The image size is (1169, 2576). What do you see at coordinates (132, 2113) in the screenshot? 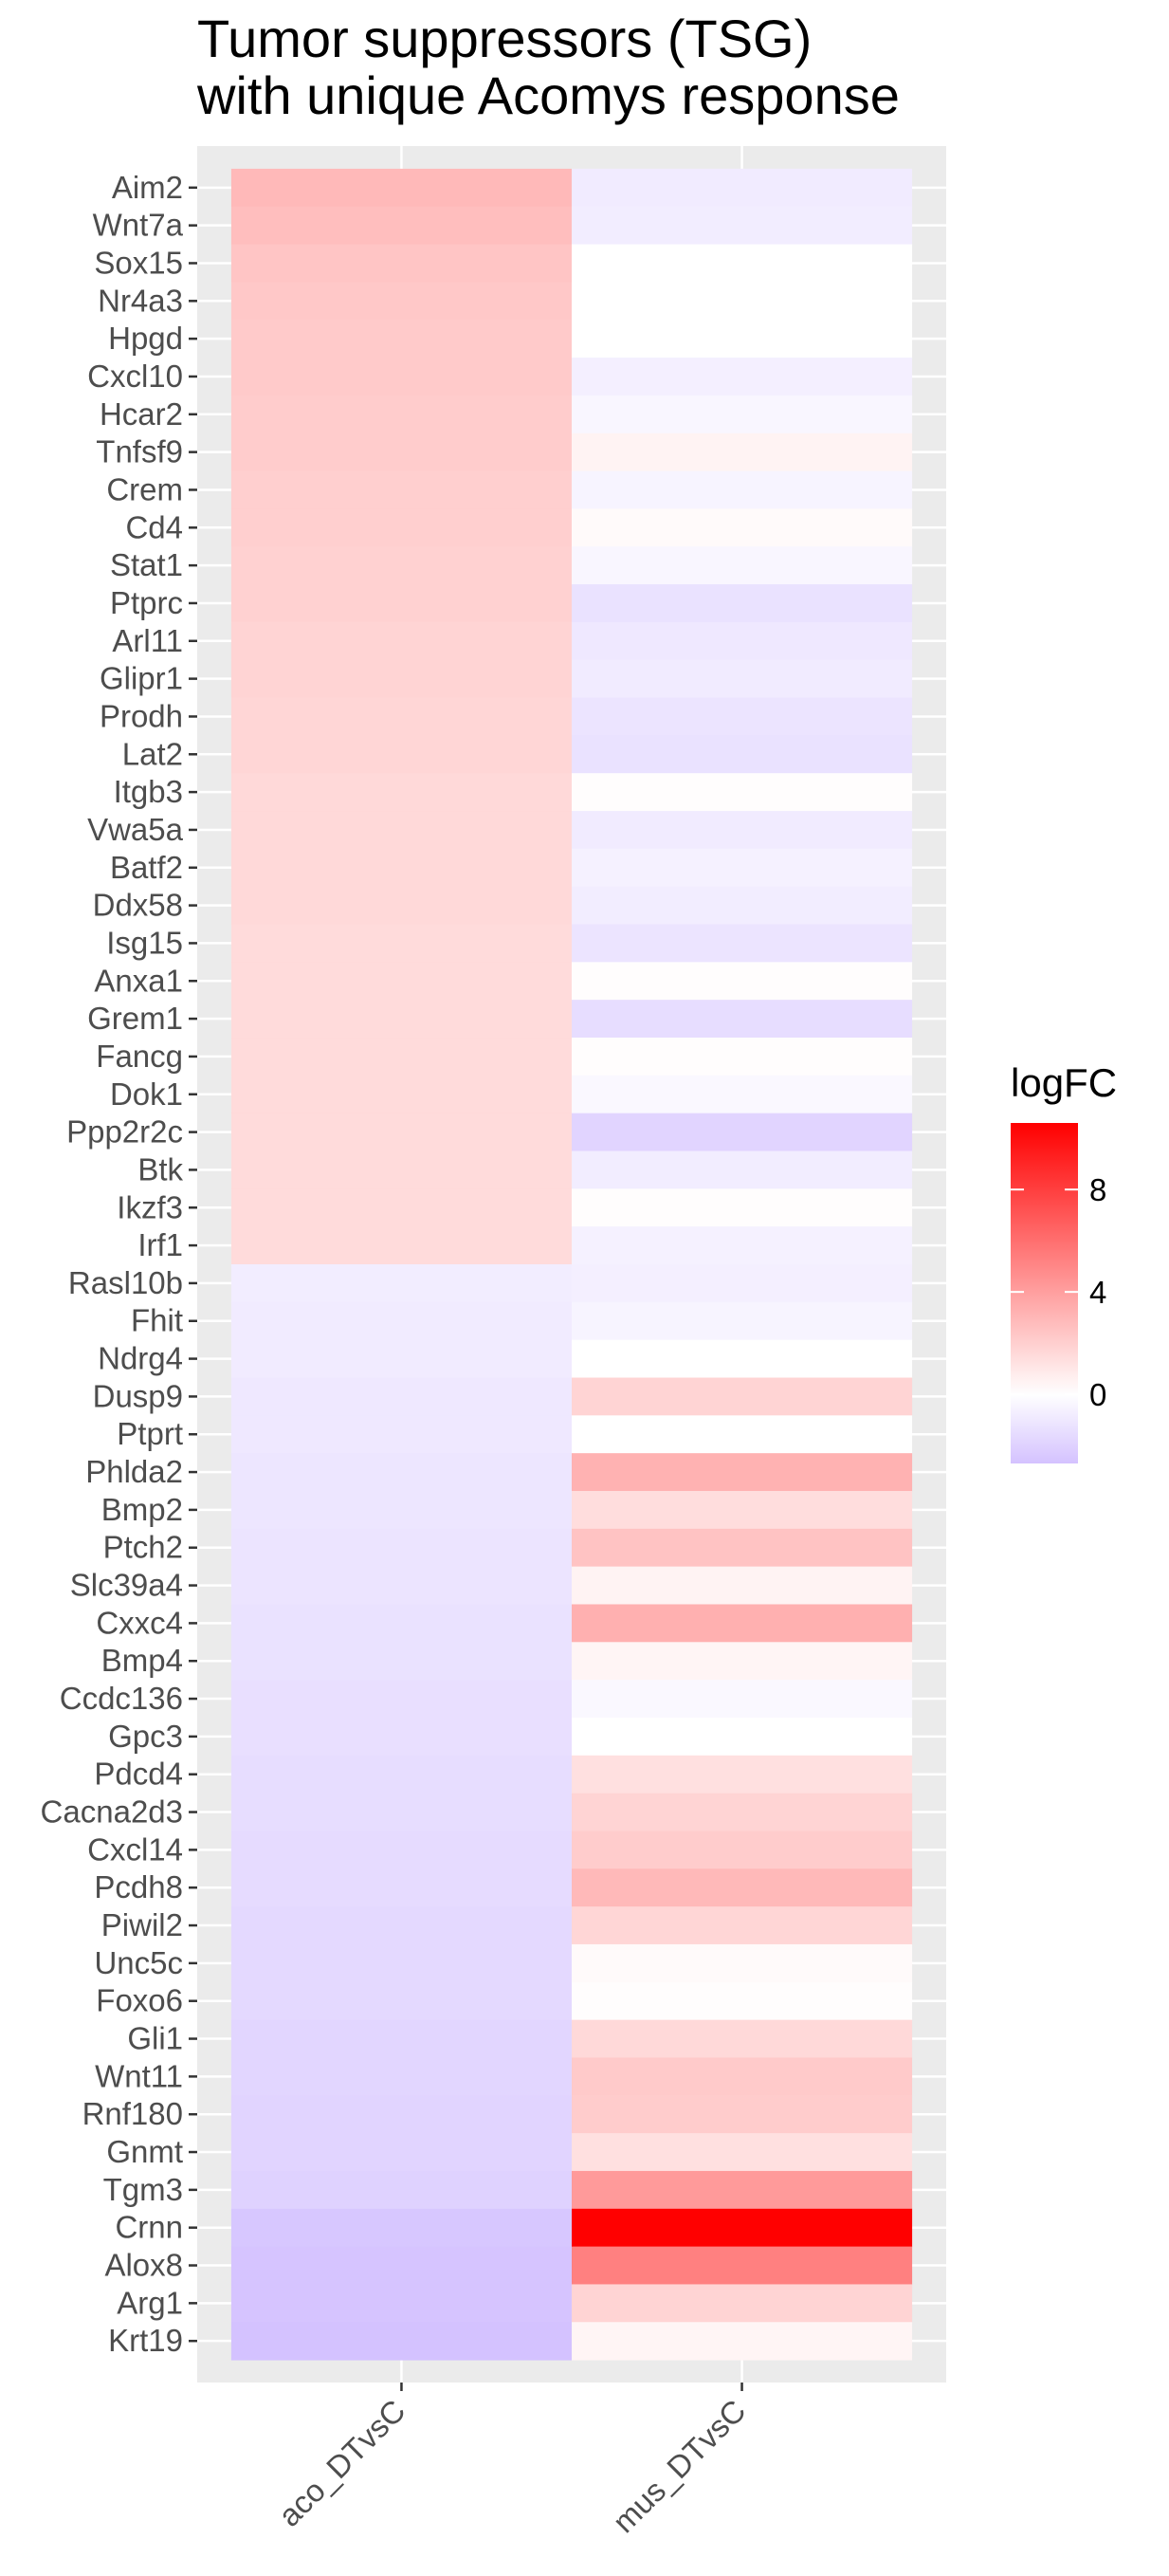
I see `y-tick-label: Rnf180` at bounding box center [132, 2113].